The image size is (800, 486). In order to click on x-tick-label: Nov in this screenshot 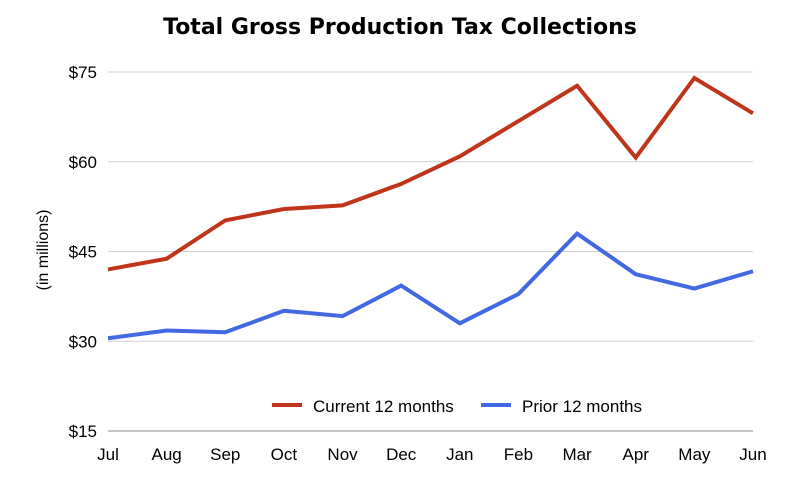, I will do `click(342, 454)`.